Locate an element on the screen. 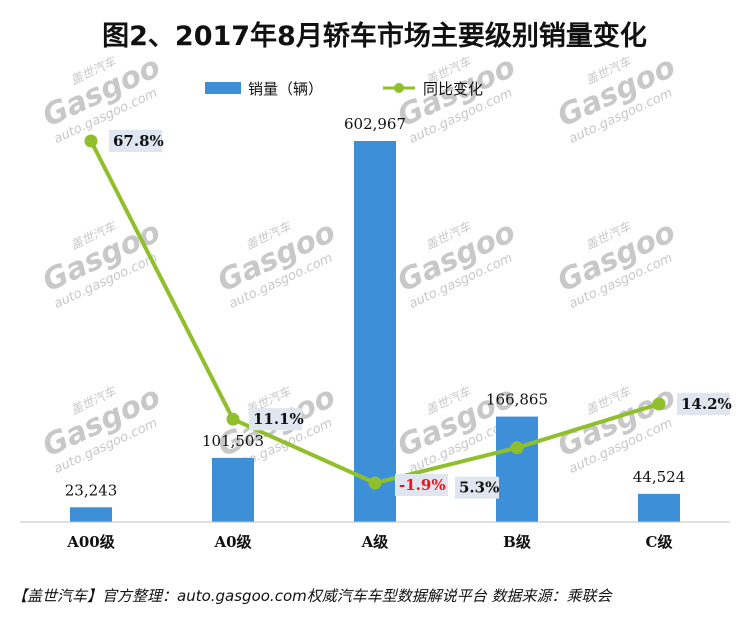  chart-title: 图2、2017年8月轿车市场主要级别销量变化 is located at coordinates (374, 36).